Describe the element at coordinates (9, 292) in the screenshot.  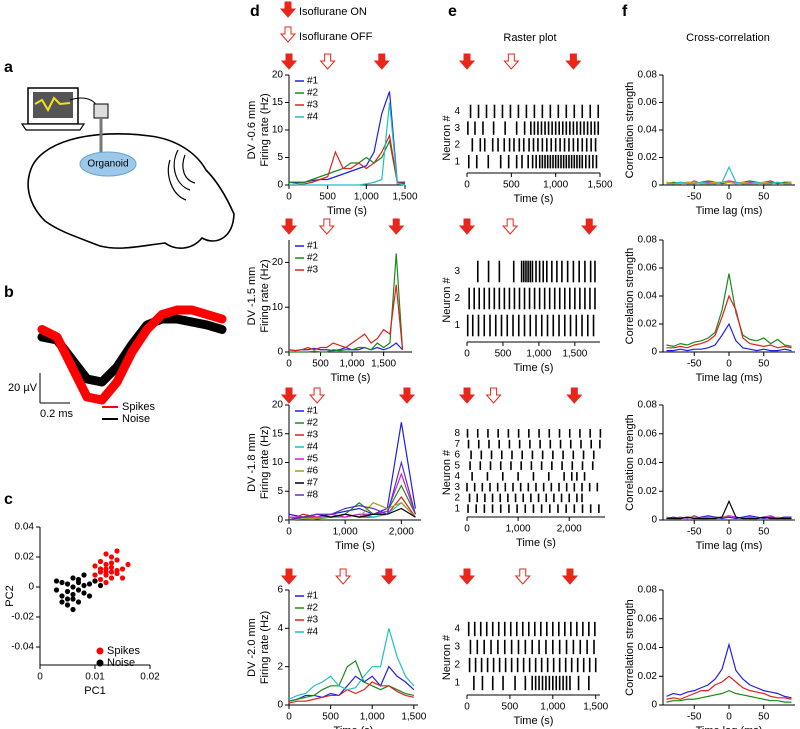
I see `panel-label: b` at that location.